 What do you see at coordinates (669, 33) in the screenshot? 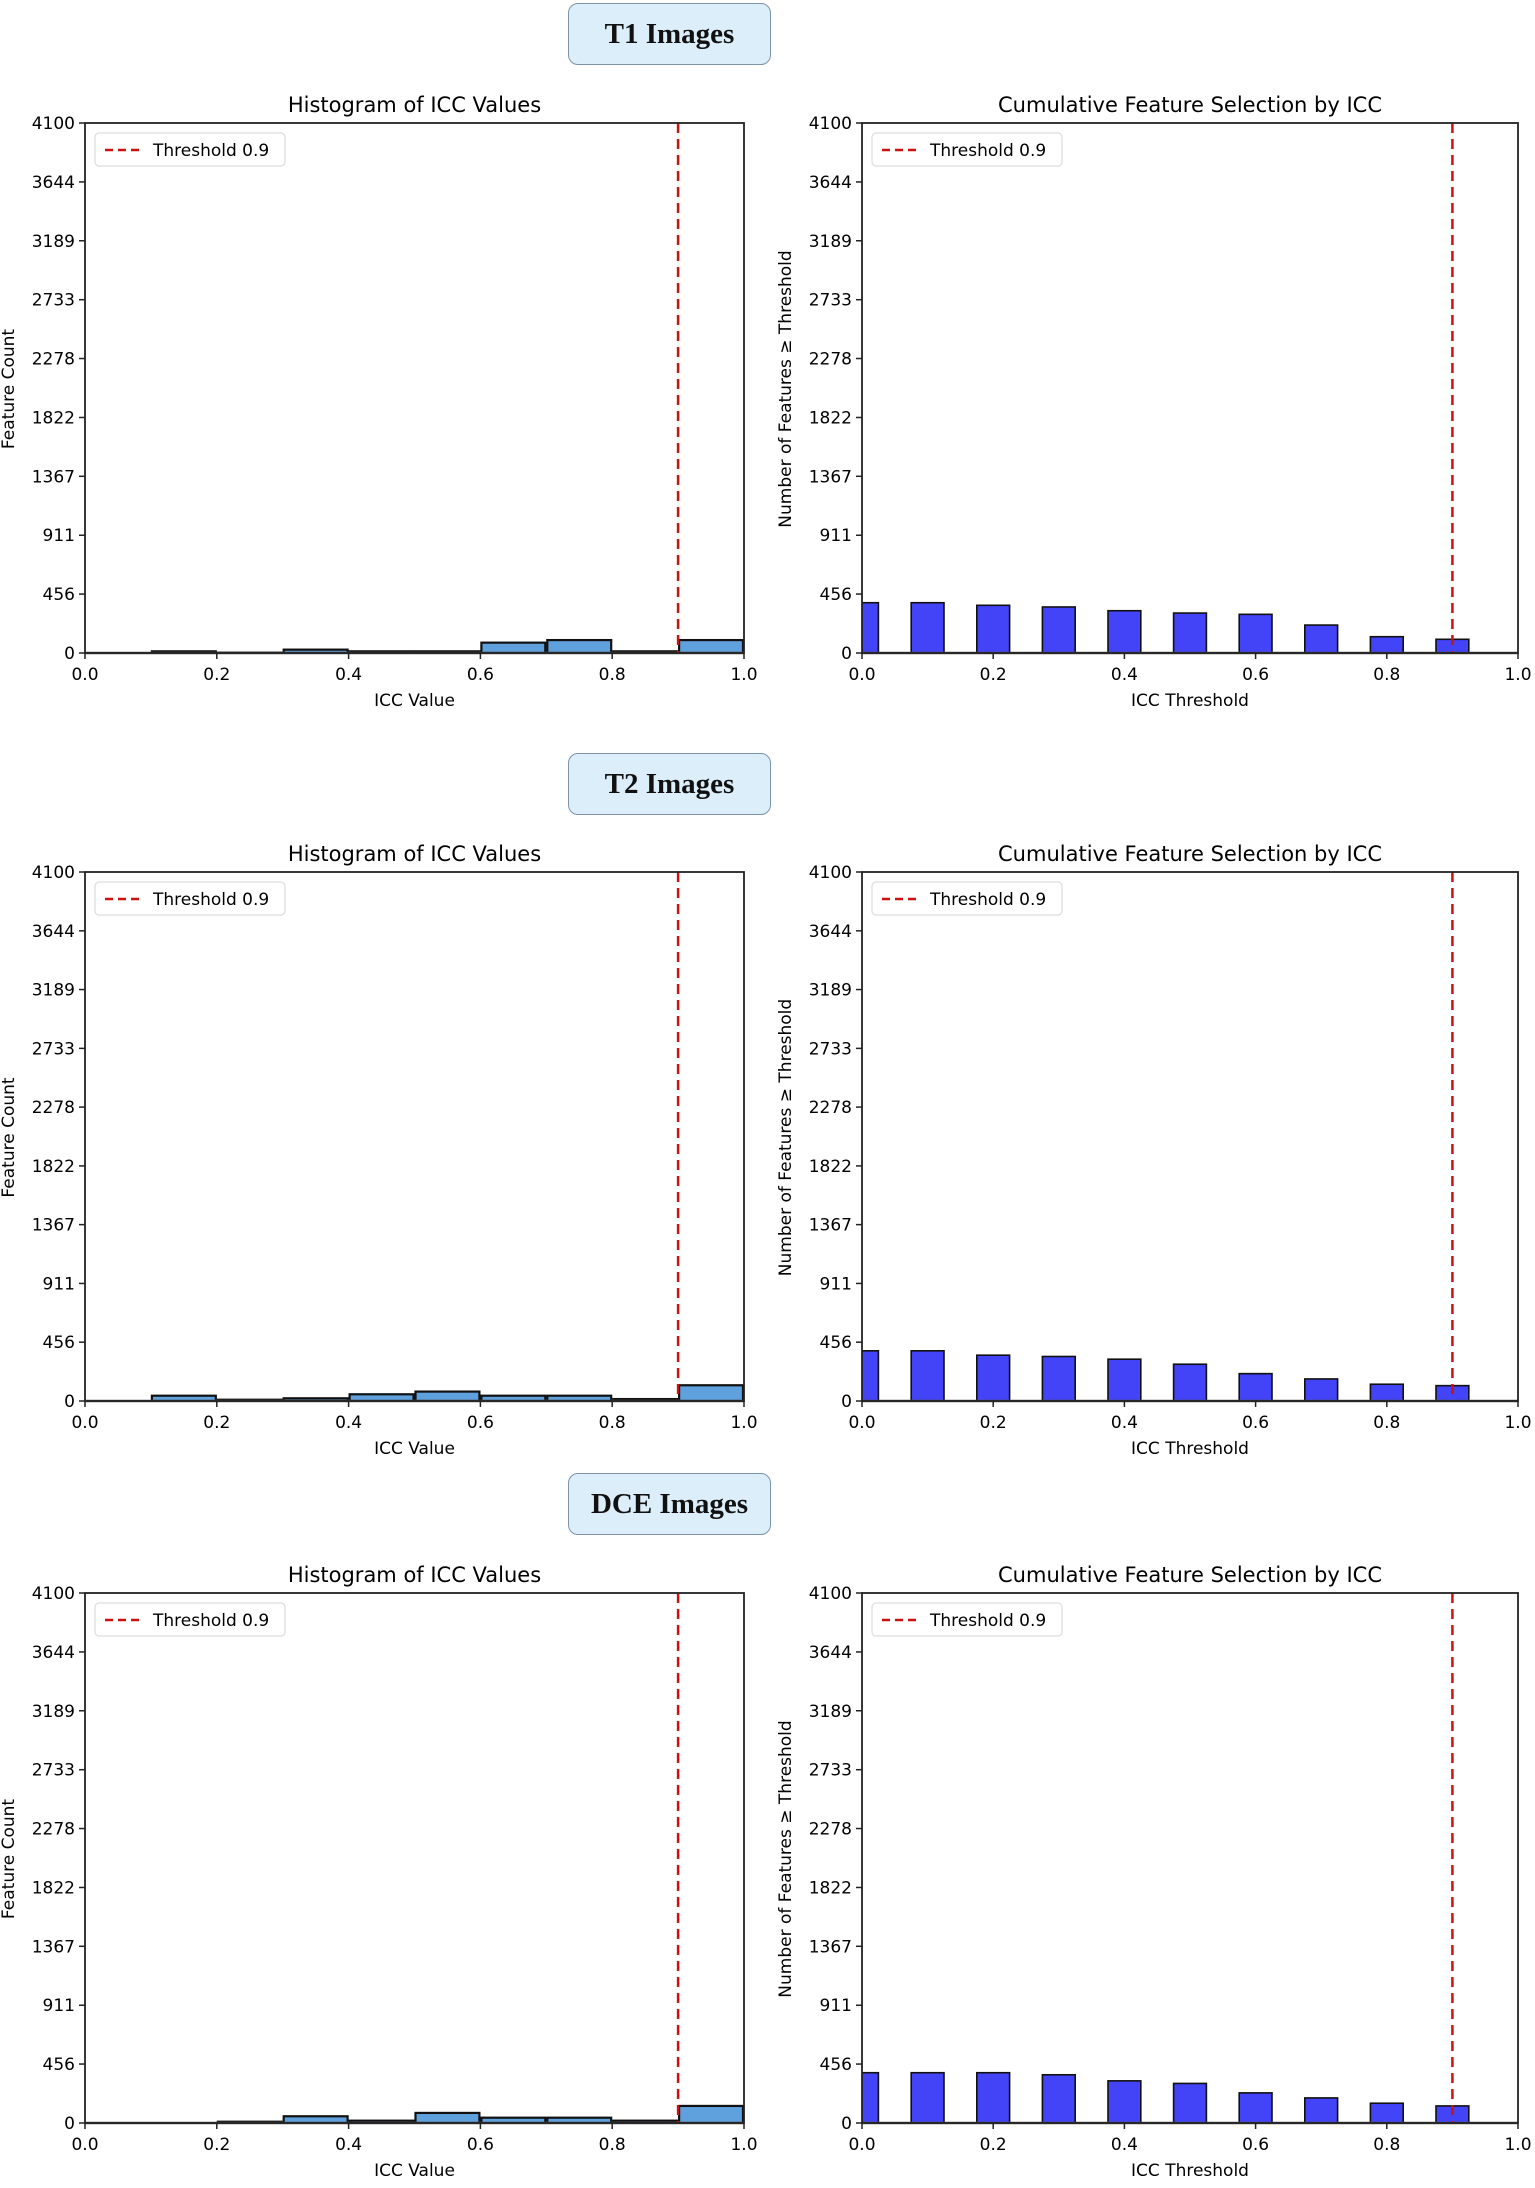
I see `section-label: T1 Images` at bounding box center [669, 33].